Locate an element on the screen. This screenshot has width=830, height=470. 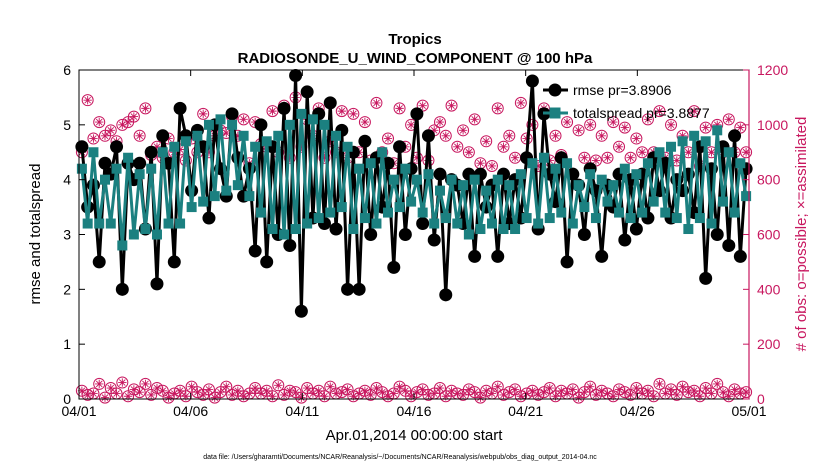
x-tick-label: 04/21 is located at coordinates (525, 411).